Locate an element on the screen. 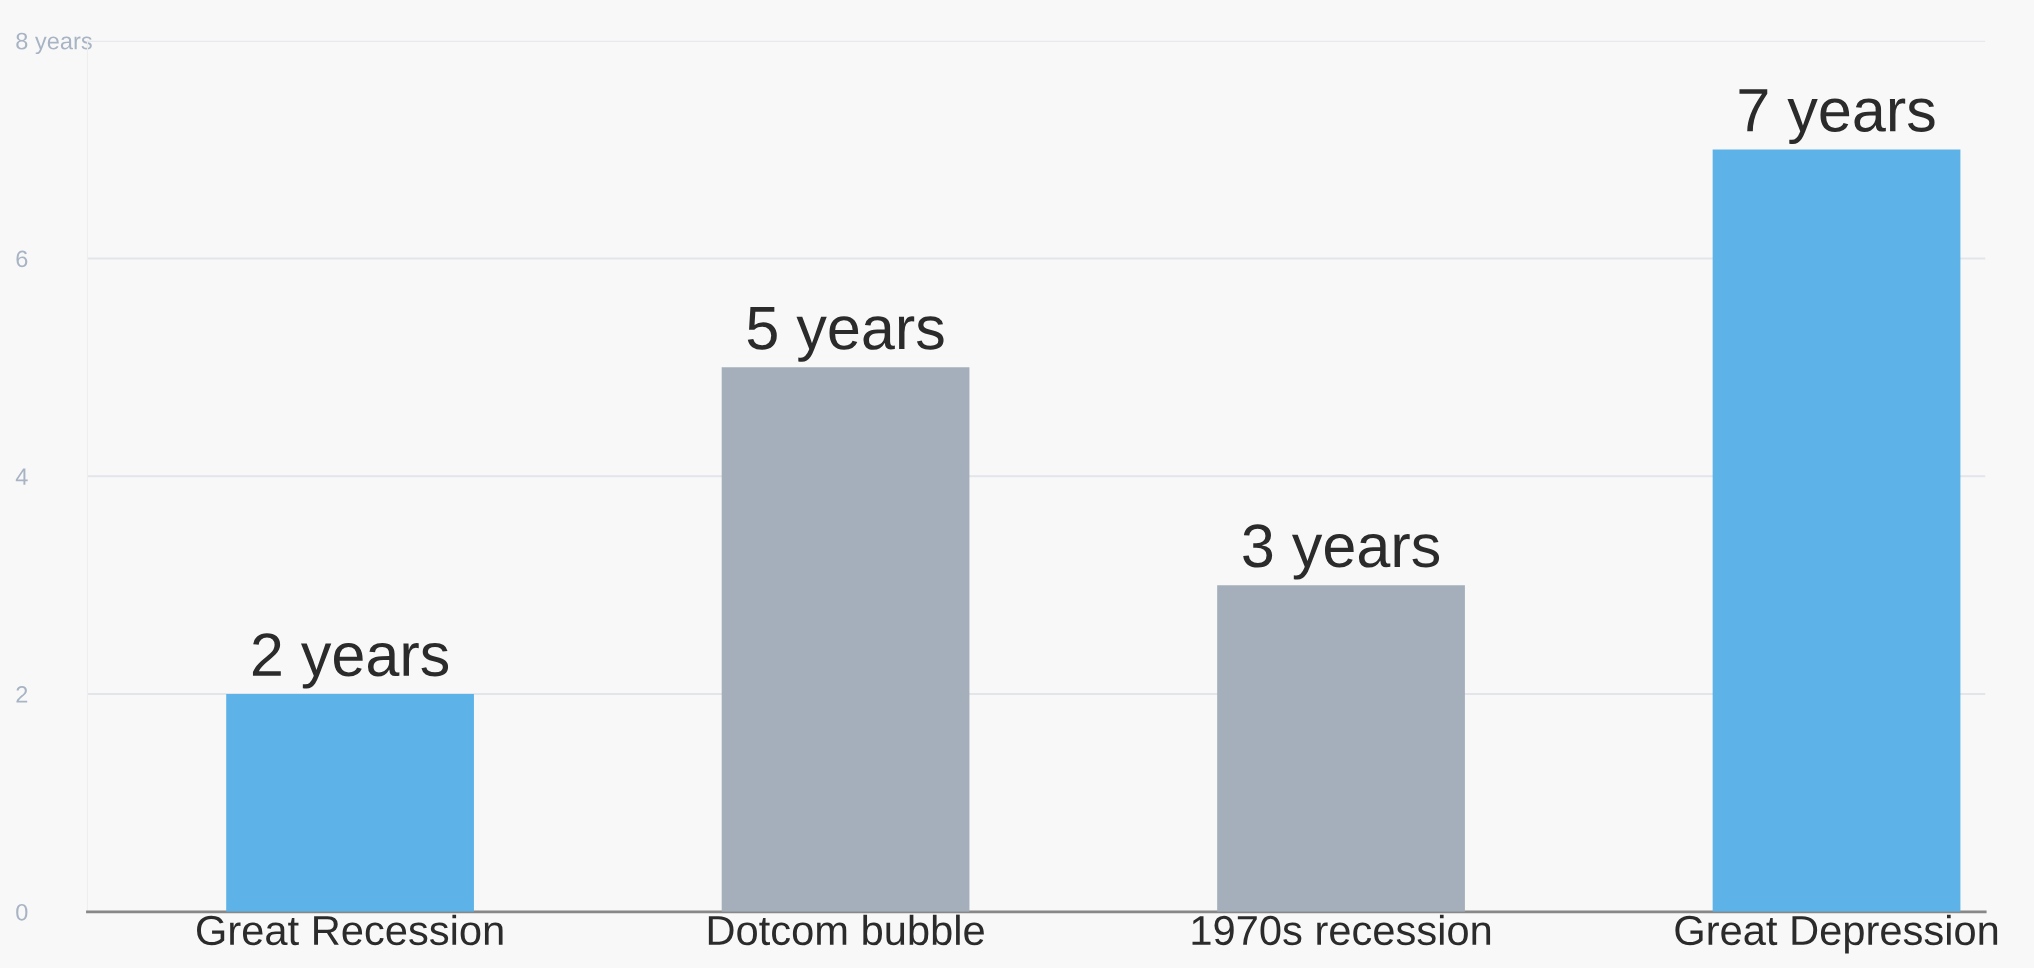 The height and width of the screenshot is (968, 2034). data-label: 3 years is located at coordinates (1341, 552).